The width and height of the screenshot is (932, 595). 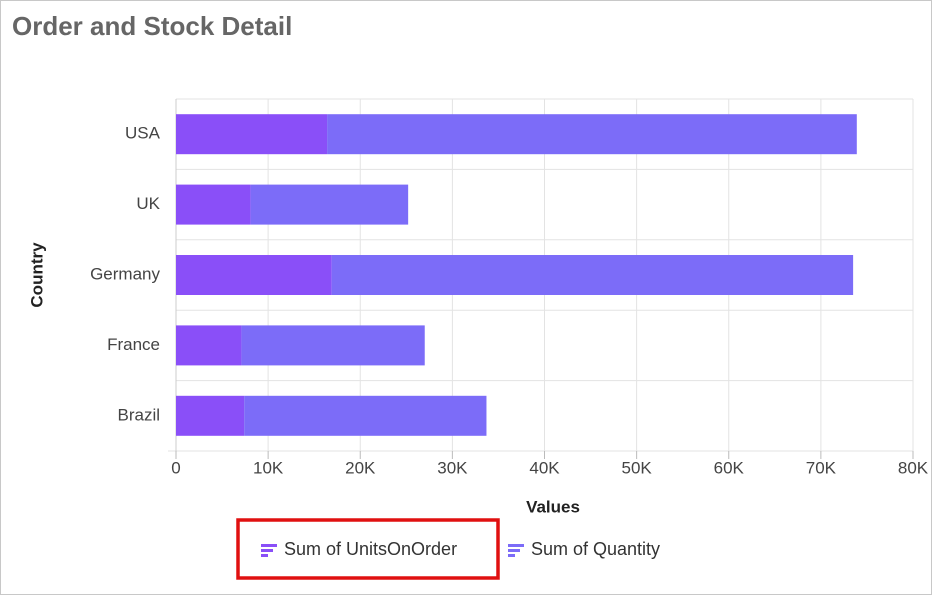 I want to click on legend-label: Sum of UnitsOnOrder, so click(x=370, y=549).